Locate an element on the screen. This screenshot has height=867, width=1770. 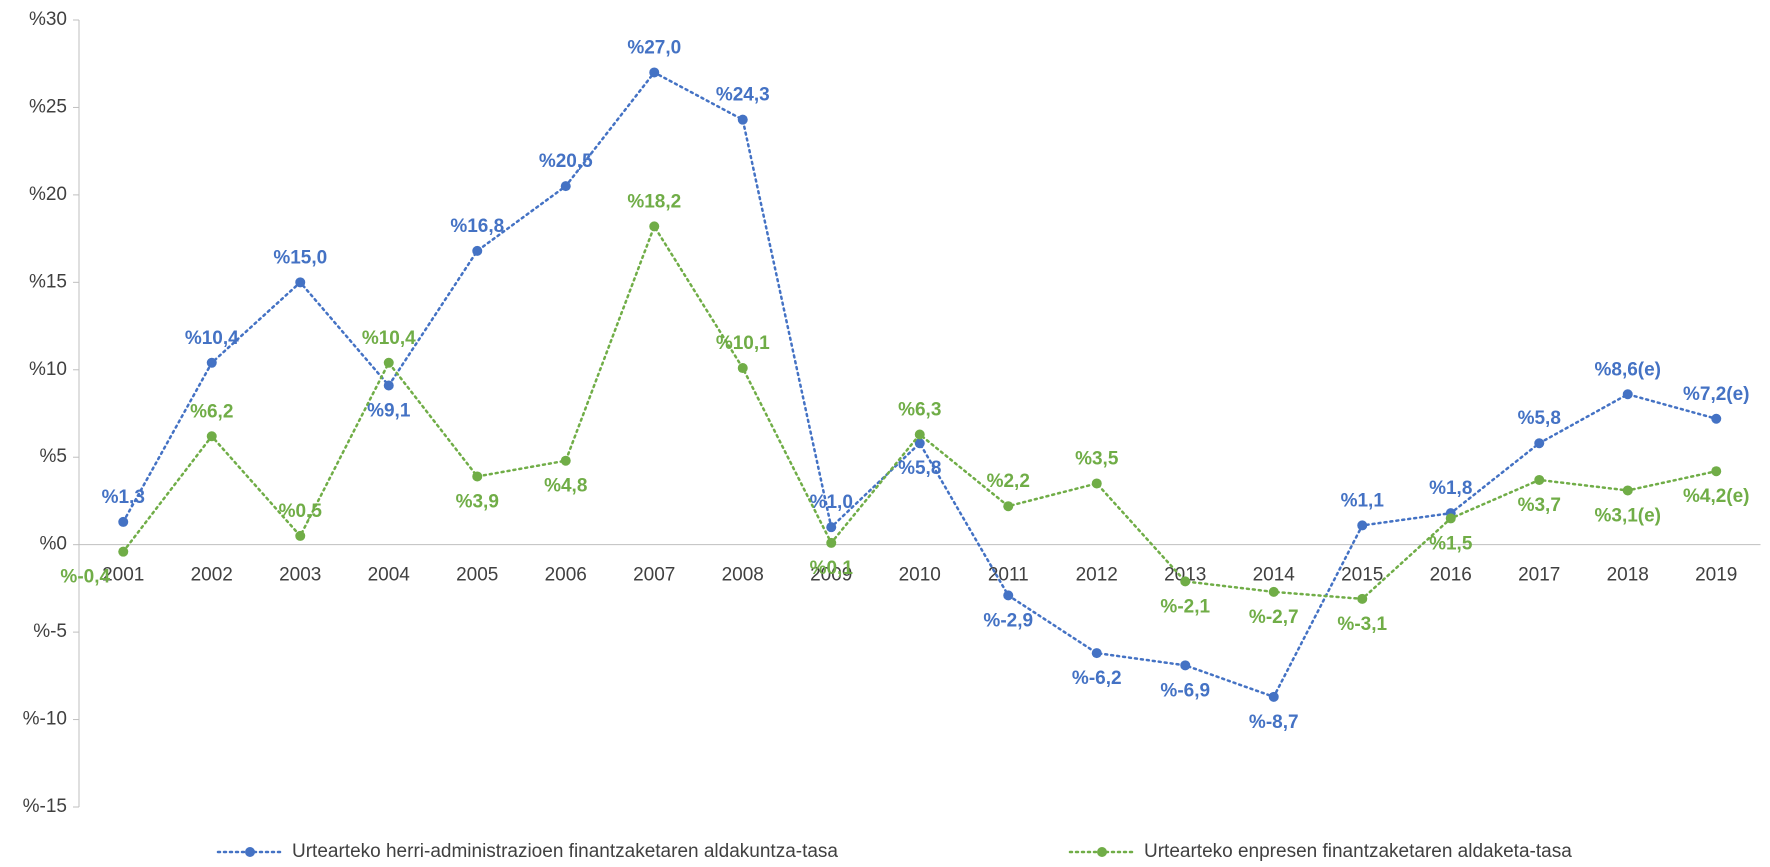
x-tick-label: 2018 is located at coordinates (1628, 575).